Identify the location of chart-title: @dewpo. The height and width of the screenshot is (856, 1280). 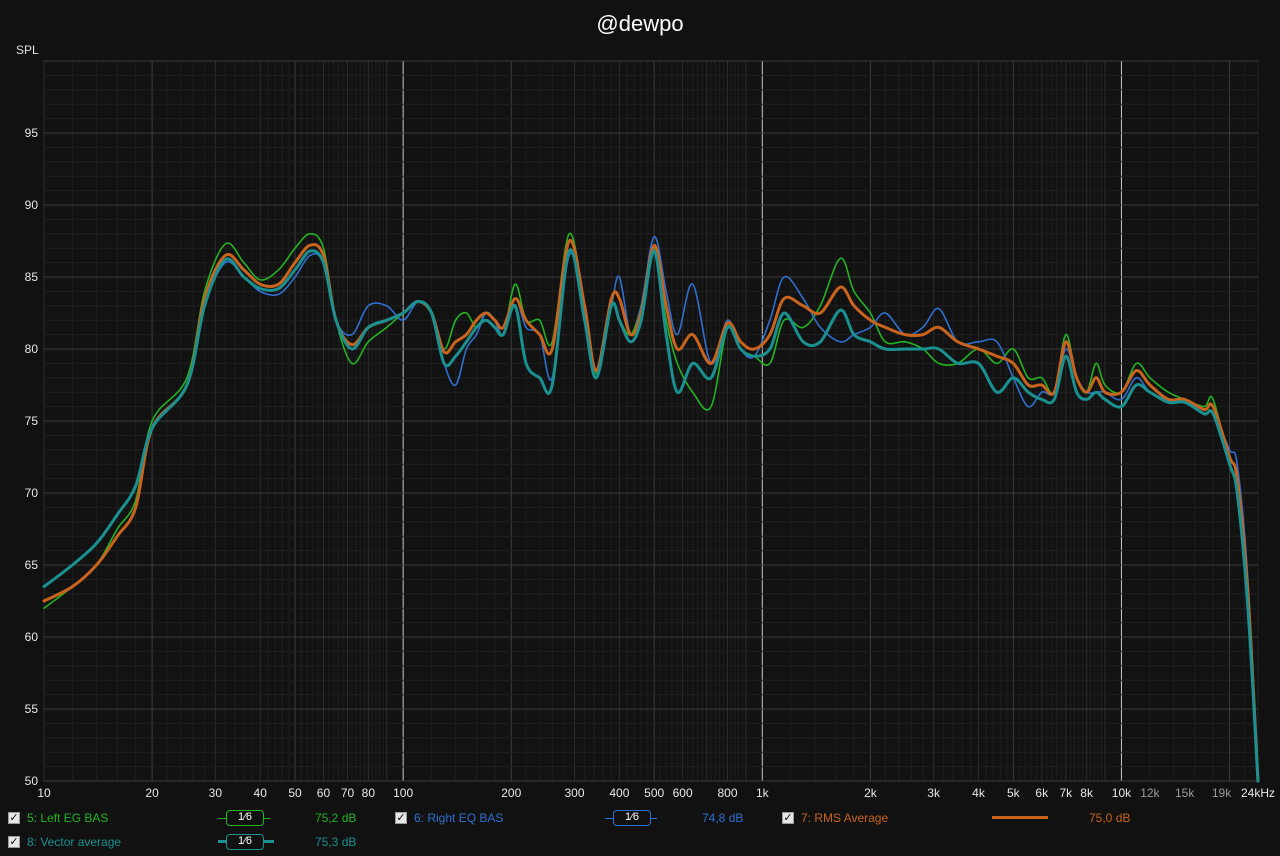
(639, 23).